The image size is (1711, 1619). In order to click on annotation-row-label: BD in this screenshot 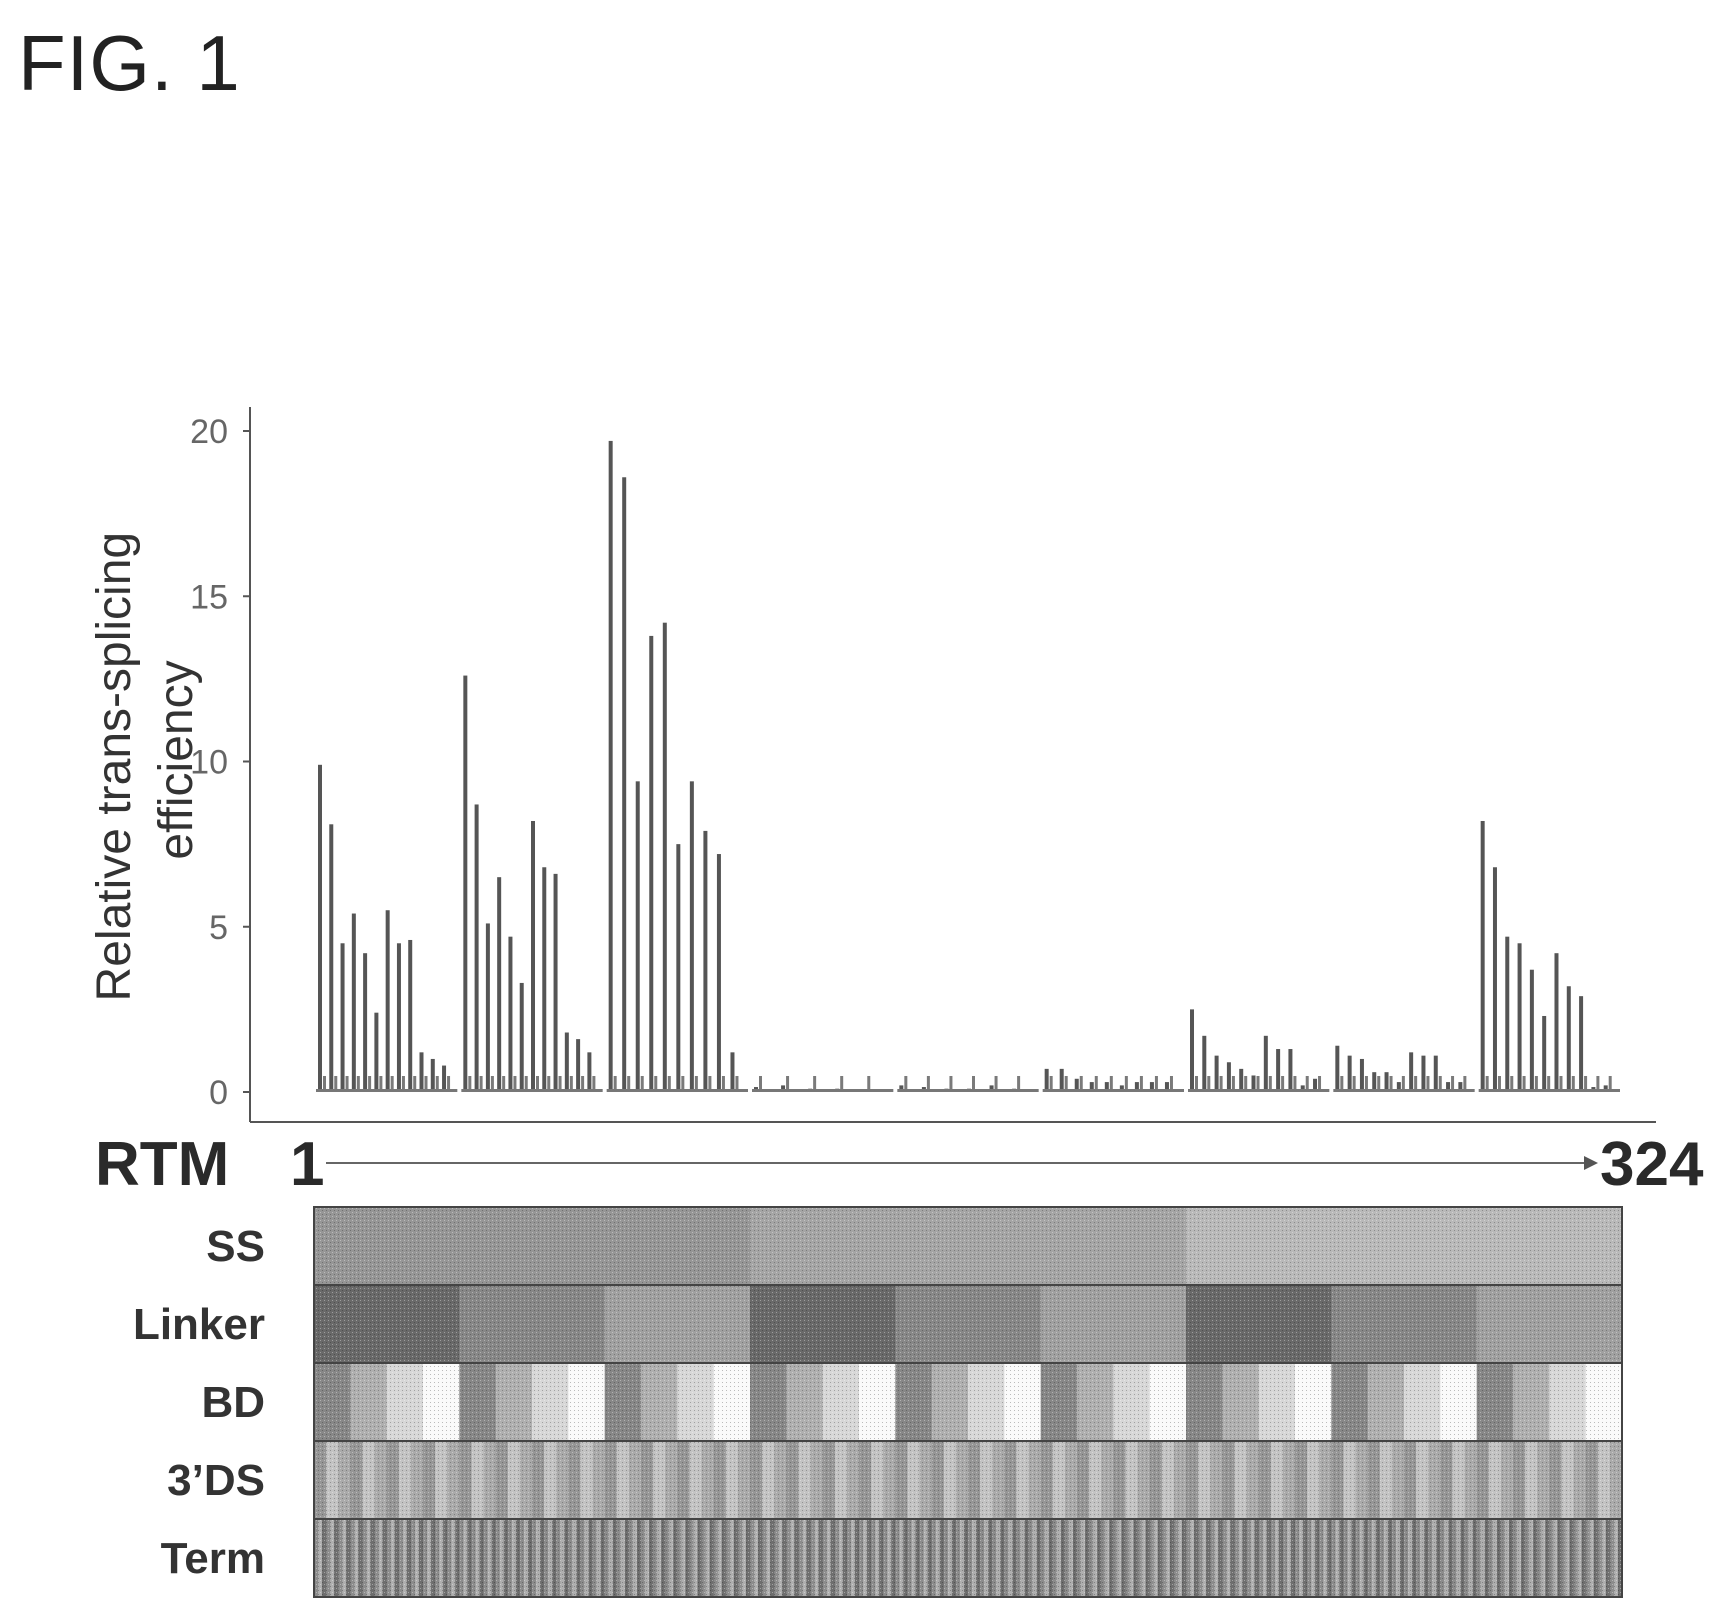, I will do `click(233, 1402)`.